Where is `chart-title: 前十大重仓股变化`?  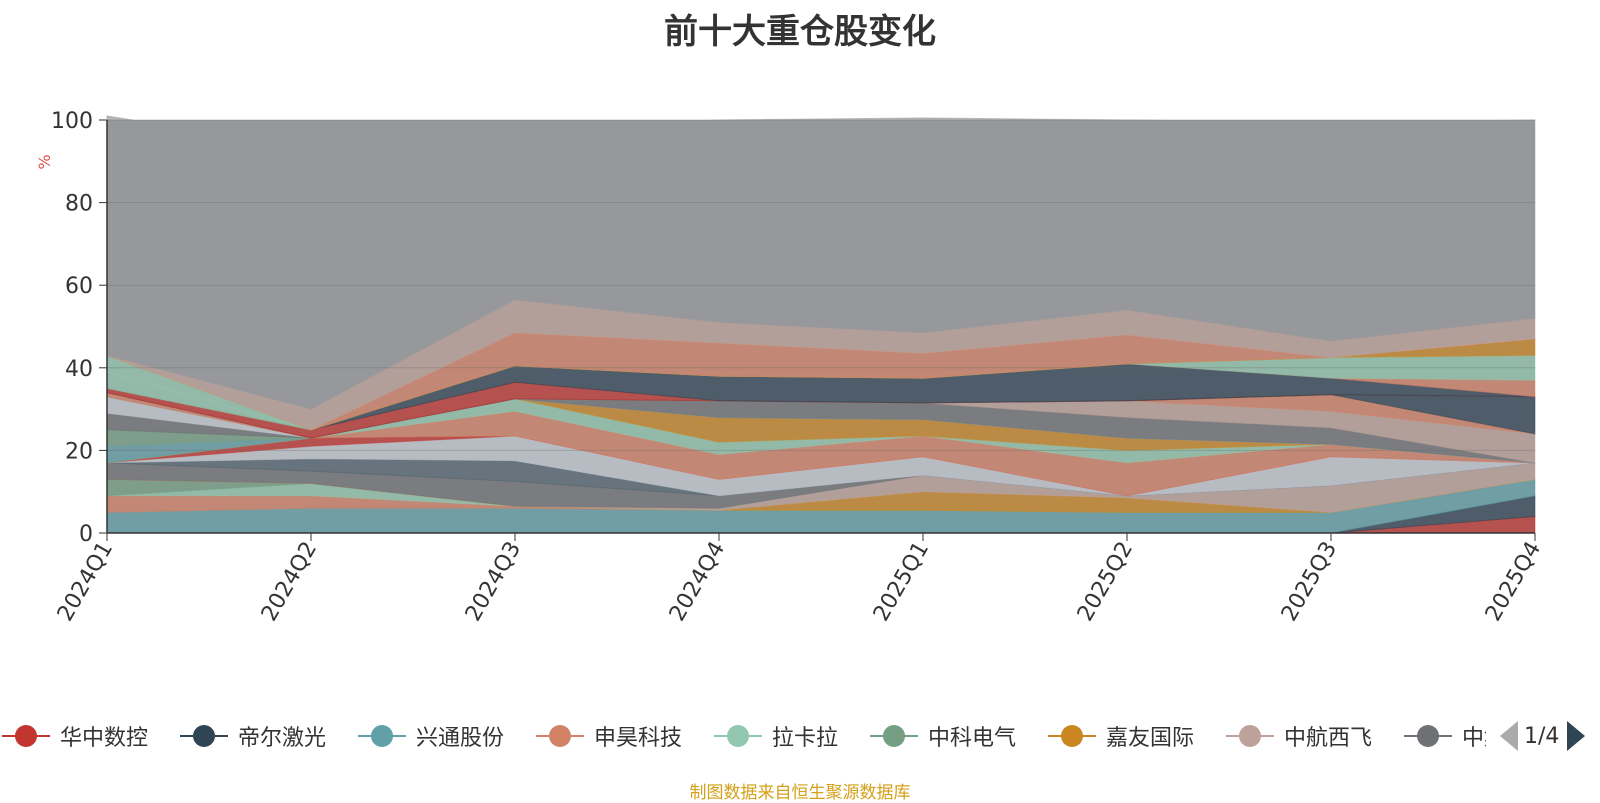 chart-title: 前十大重仓股变化 is located at coordinates (800, 32).